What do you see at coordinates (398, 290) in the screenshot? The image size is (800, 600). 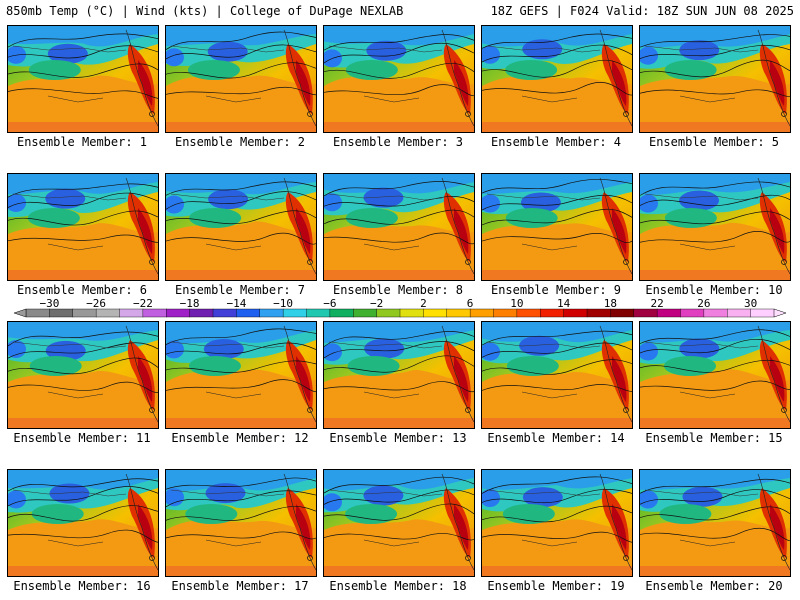 I see `ensemble-member-label: Ensemble Member: 8` at bounding box center [398, 290].